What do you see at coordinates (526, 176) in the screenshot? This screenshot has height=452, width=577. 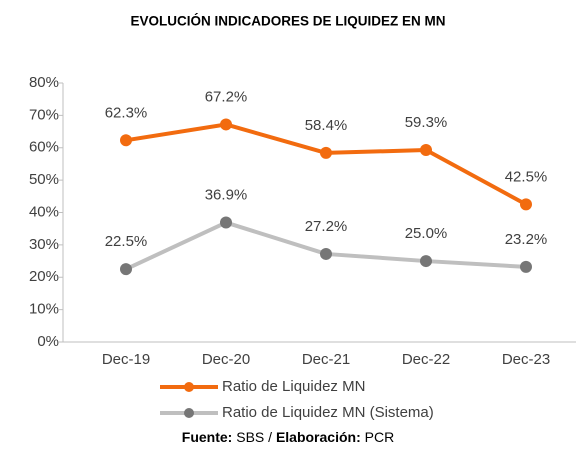 I see `data-label: 42.5%` at bounding box center [526, 176].